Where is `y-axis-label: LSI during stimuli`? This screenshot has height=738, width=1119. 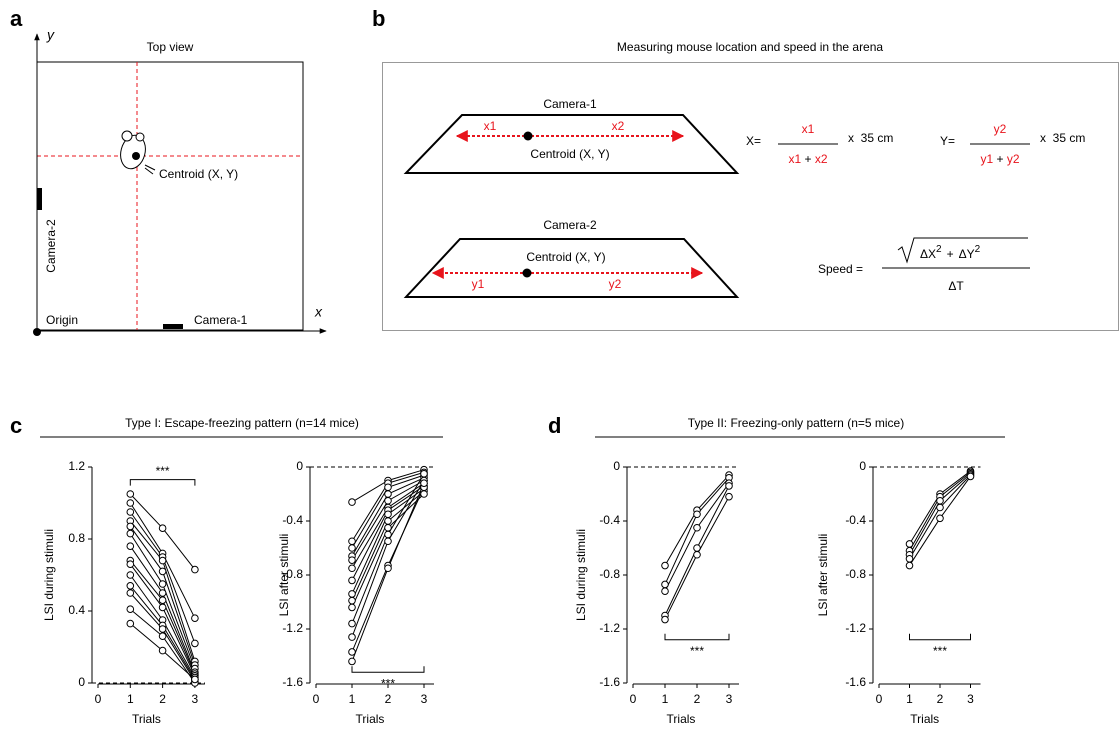 y-axis-label: LSI during stimuli is located at coordinates (49, 575).